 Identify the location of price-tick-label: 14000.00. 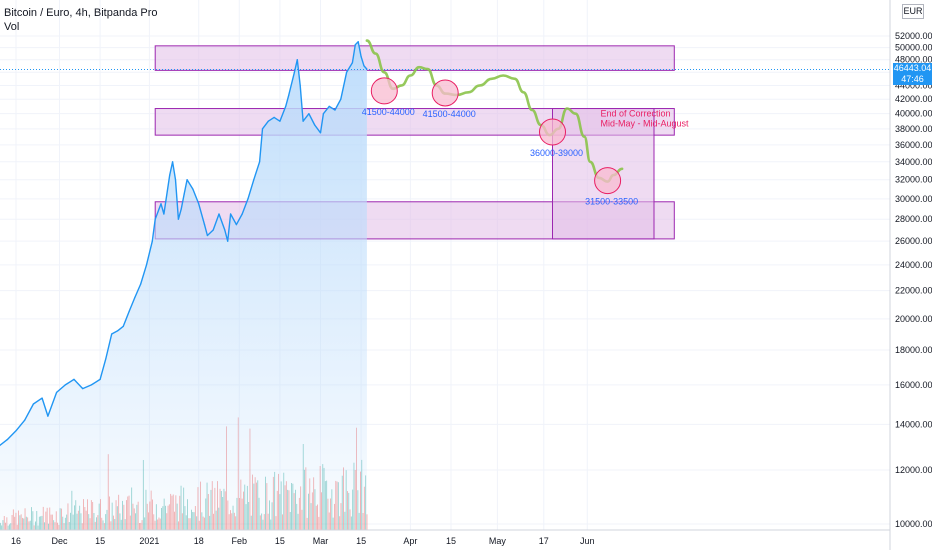
(913, 424).